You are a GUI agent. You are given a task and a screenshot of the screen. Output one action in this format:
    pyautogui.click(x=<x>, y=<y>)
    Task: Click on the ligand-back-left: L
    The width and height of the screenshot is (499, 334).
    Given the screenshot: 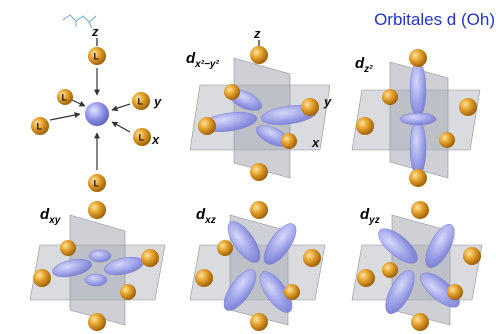 What is the action you would take?
    pyautogui.click(x=65, y=97)
    